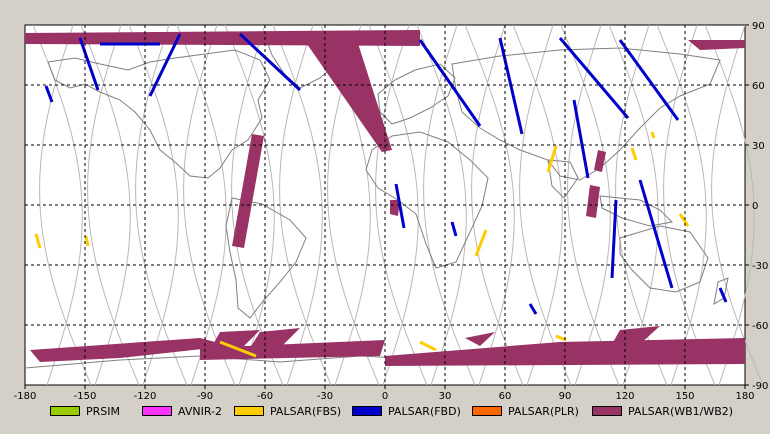 The width and height of the screenshot is (770, 434). Describe the element at coordinates (265, 396) in the screenshot. I see `x-tick-label: -60` at that location.